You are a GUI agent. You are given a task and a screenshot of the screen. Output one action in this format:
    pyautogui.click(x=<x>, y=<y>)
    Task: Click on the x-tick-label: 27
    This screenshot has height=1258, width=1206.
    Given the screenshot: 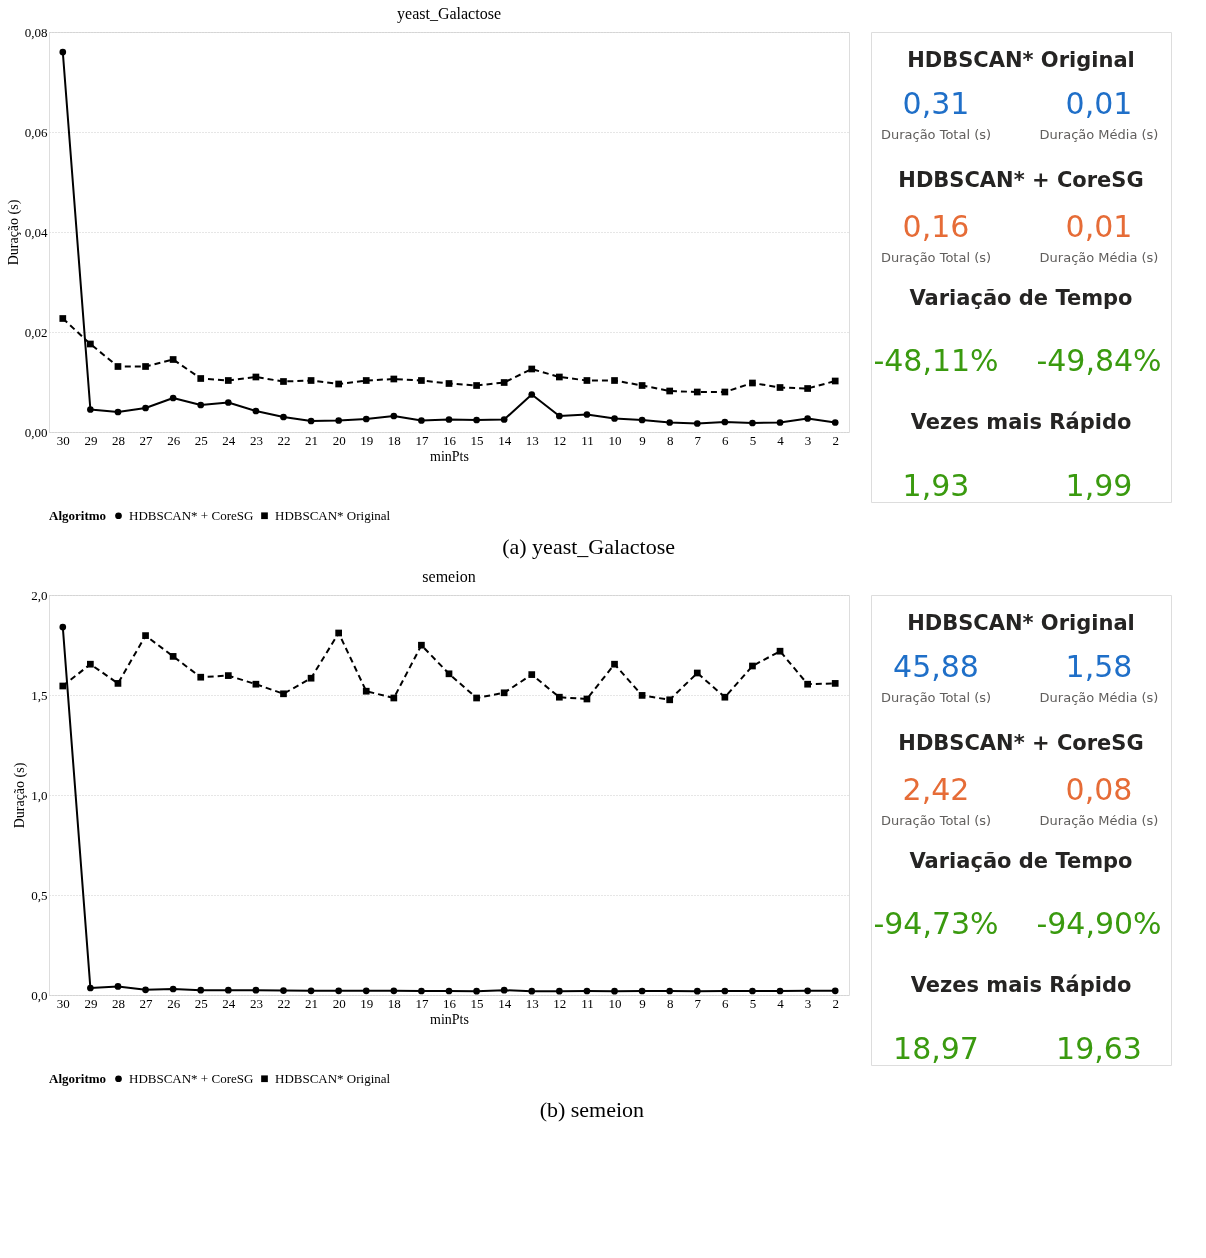 What is the action you would take?
    pyautogui.click(x=146, y=440)
    